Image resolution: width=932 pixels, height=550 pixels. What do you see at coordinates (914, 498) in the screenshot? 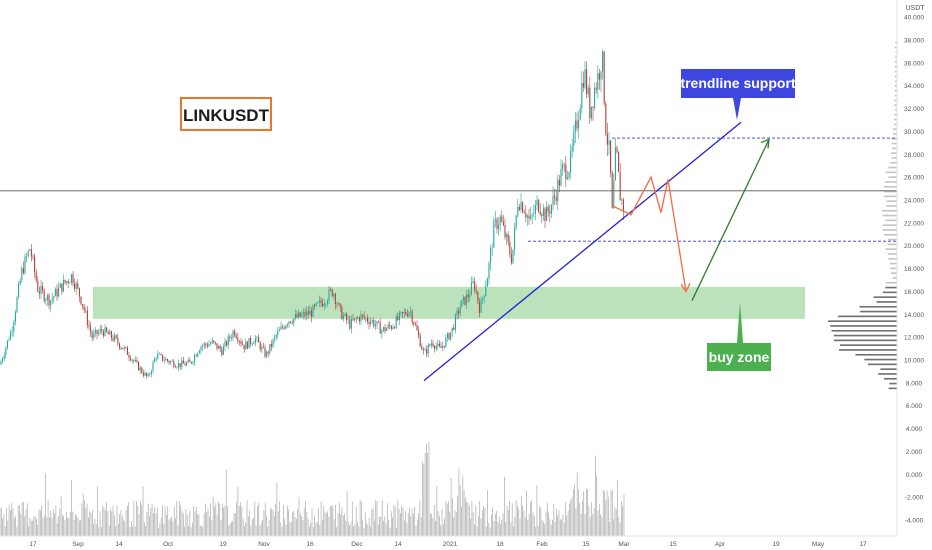
I see `price-tick-label: -2.000` at bounding box center [914, 498].